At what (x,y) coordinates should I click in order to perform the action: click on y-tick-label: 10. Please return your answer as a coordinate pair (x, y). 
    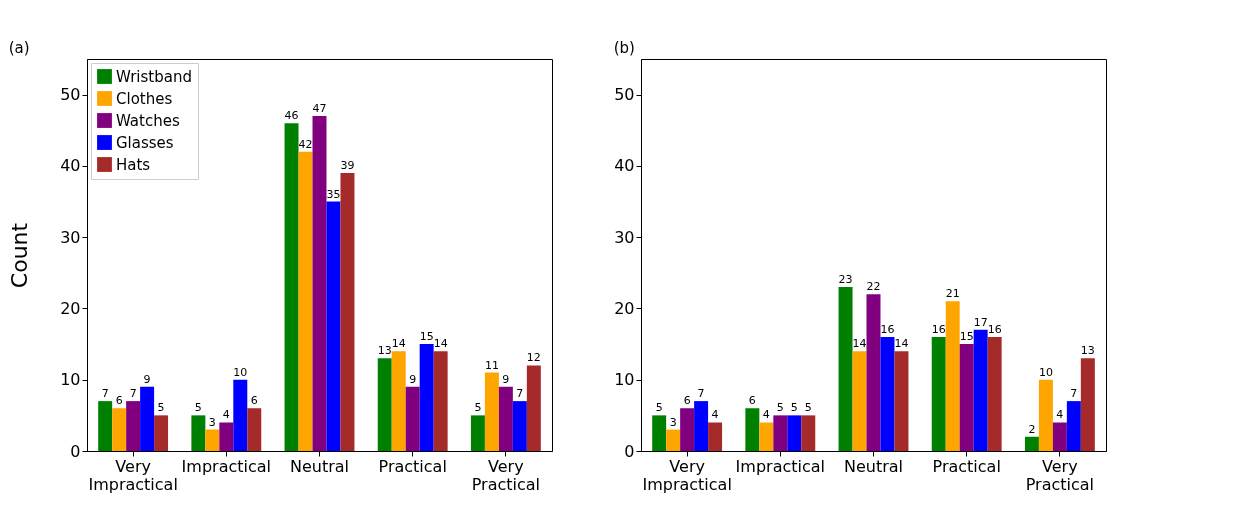
    Looking at the image, I should click on (70, 380).